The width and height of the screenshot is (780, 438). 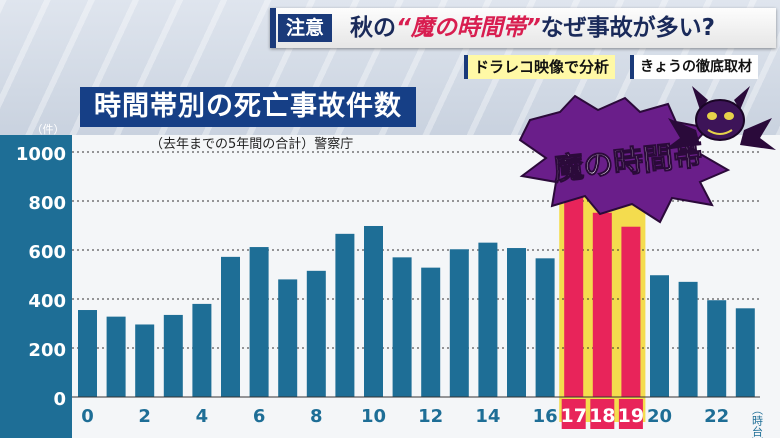 What do you see at coordinates (316, 416) in the screenshot?
I see `x-tick-label: 8` at bounding box center [316, 416].